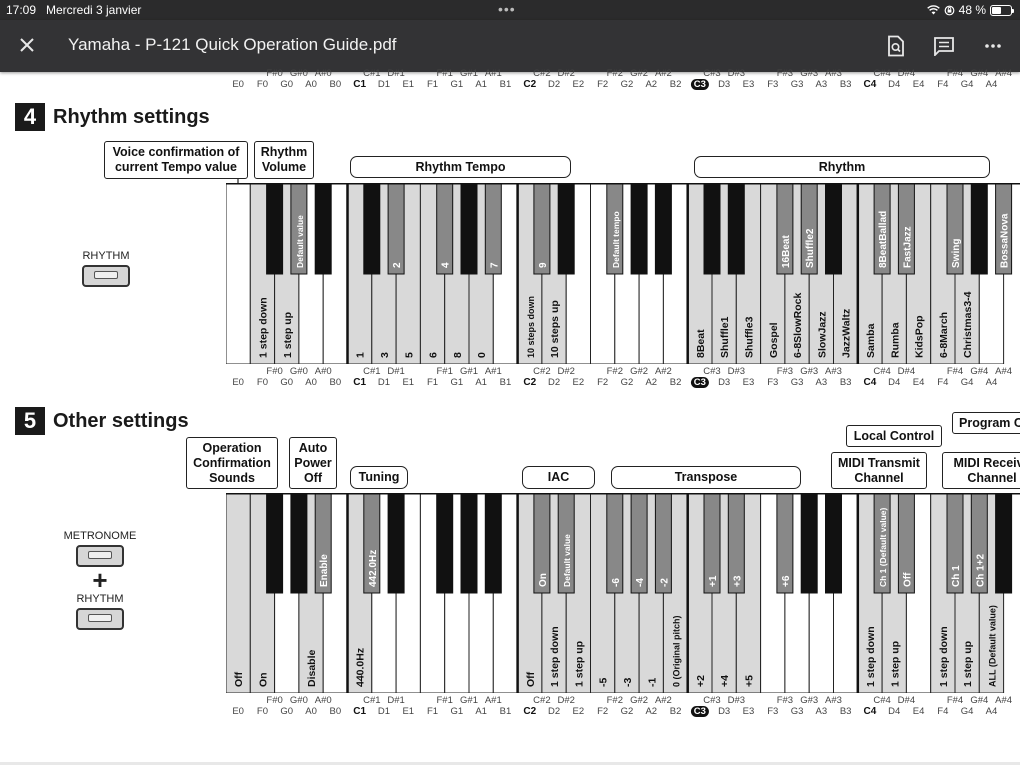  I want to click on note-name: G0, so click(287, 382).